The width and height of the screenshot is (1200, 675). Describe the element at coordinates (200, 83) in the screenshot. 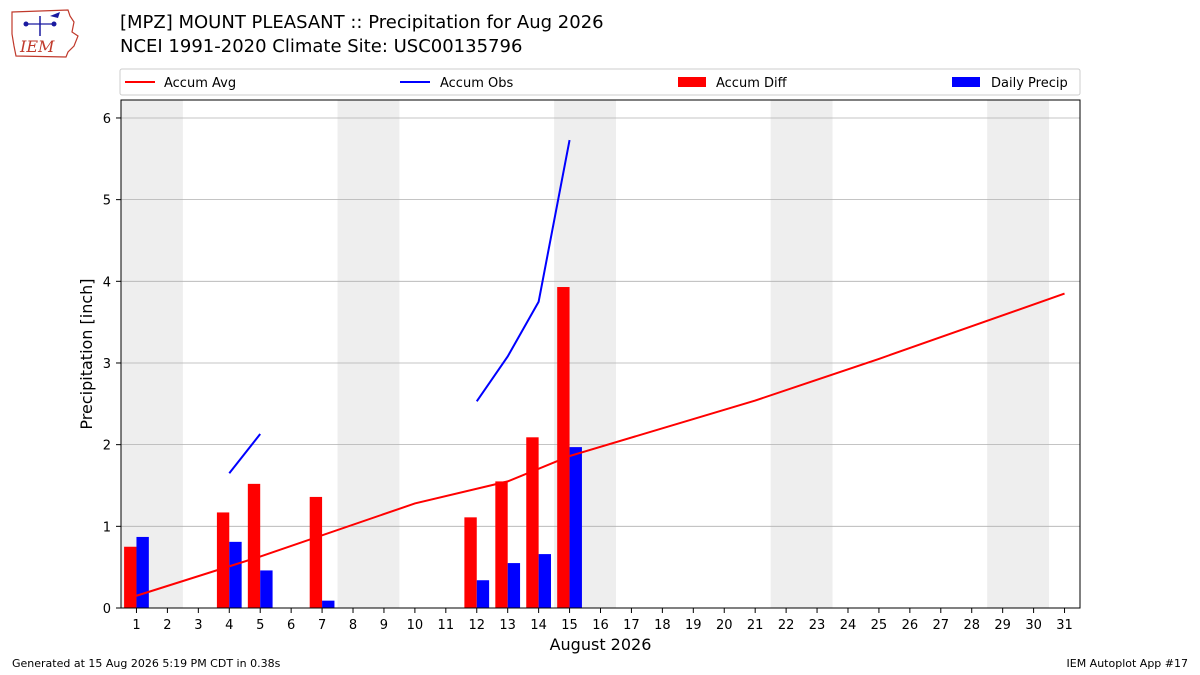

I see `legend-label: Accum Avg` at that location.